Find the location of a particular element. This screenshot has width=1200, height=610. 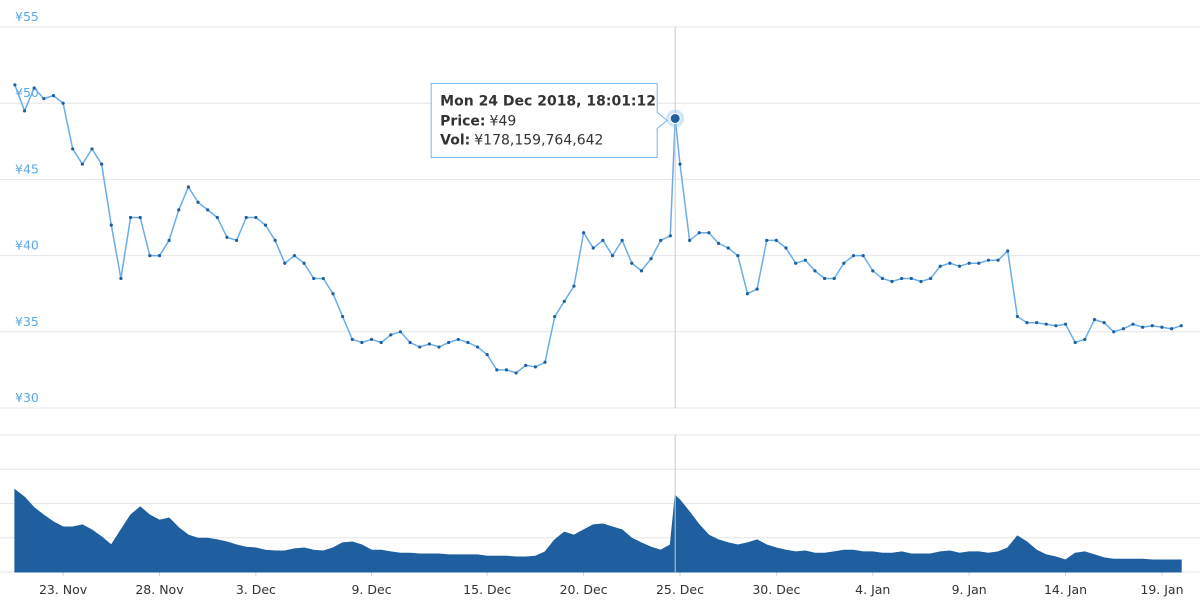

tooltip-title: Mon 24 Dec 2018, 18:01:12 is located at coordinates (548, 101).